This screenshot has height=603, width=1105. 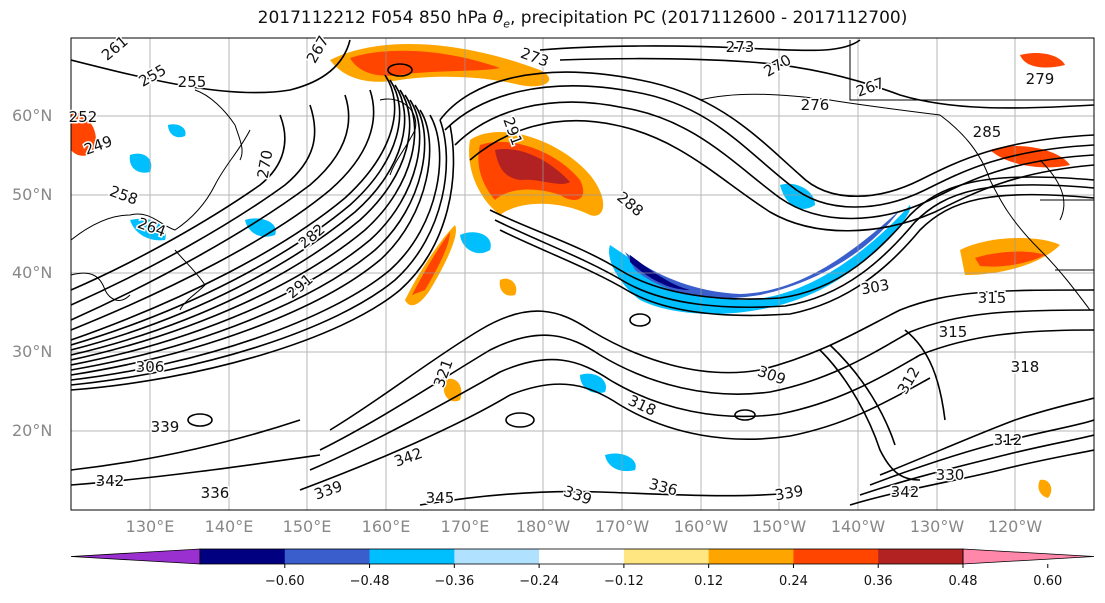 What do you see at coordinates (1008, 440) in the screenshot?
I see `contour-label: 312` at bounding box center [1008, 440].